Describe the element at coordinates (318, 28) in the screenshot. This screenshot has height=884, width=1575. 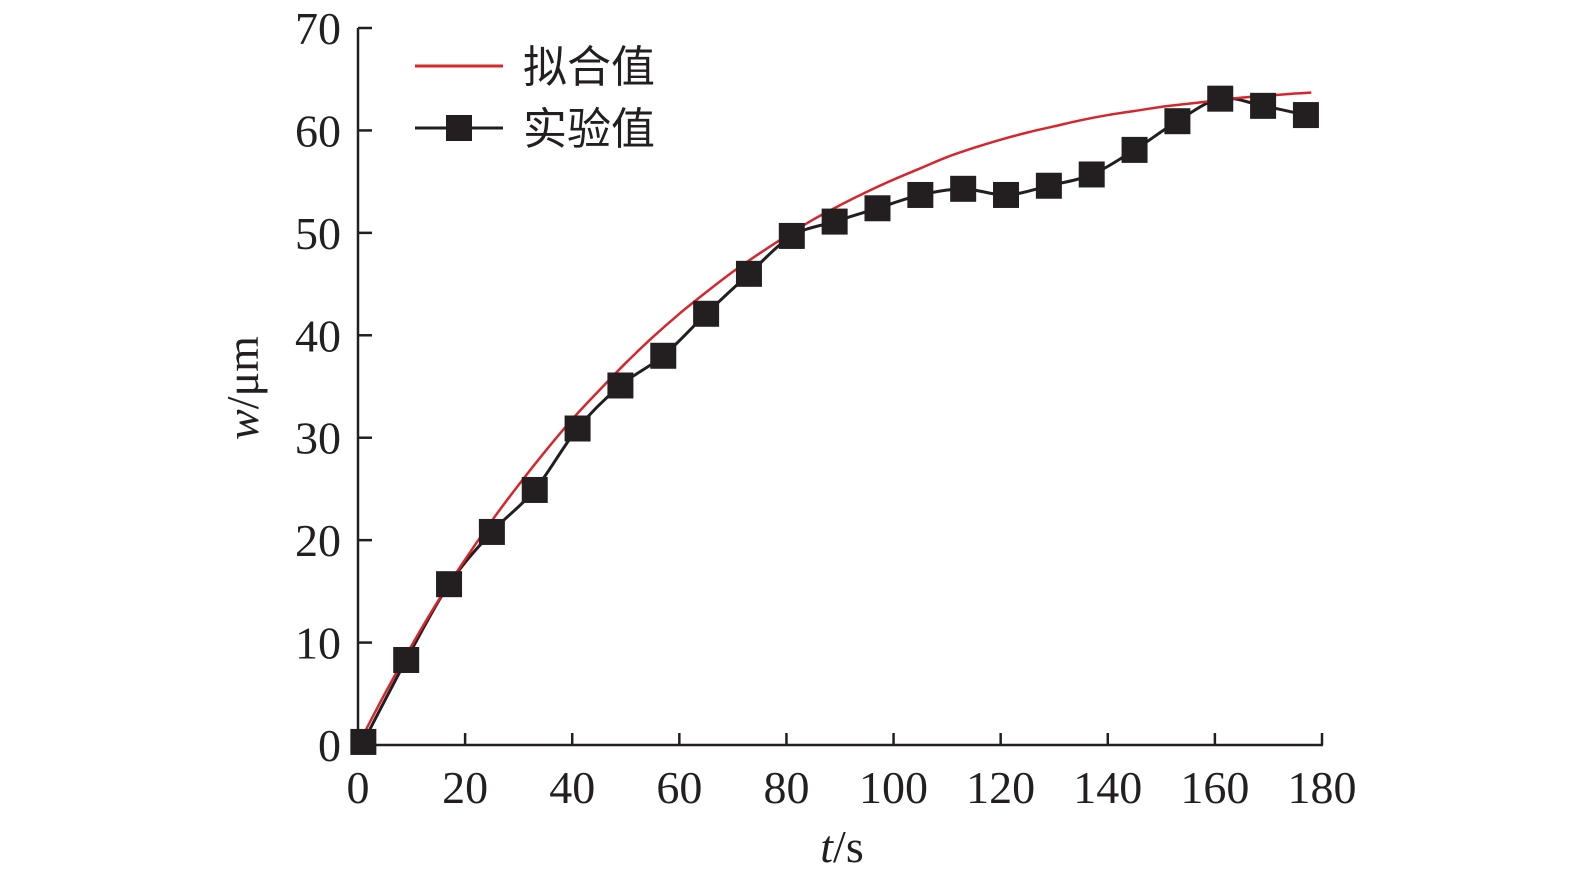
I see `y-tick-label: 70` at that location.